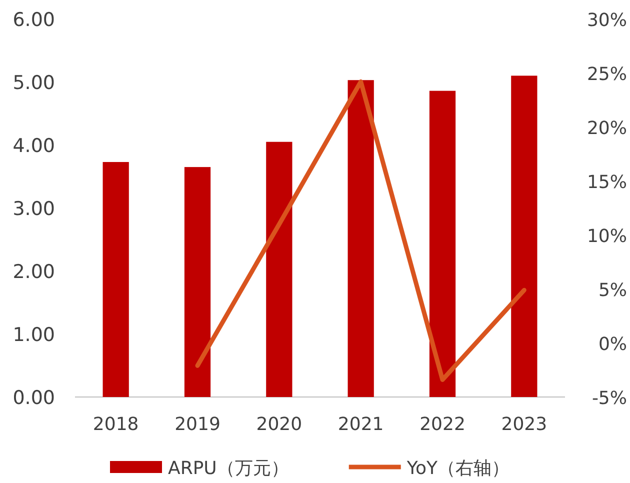 This screenshot has height=483, width=630. What do you see at coordinates (197, 424) in the screenshot?
I see `x-tick-label: 2019` at bounding box center [197, 424].